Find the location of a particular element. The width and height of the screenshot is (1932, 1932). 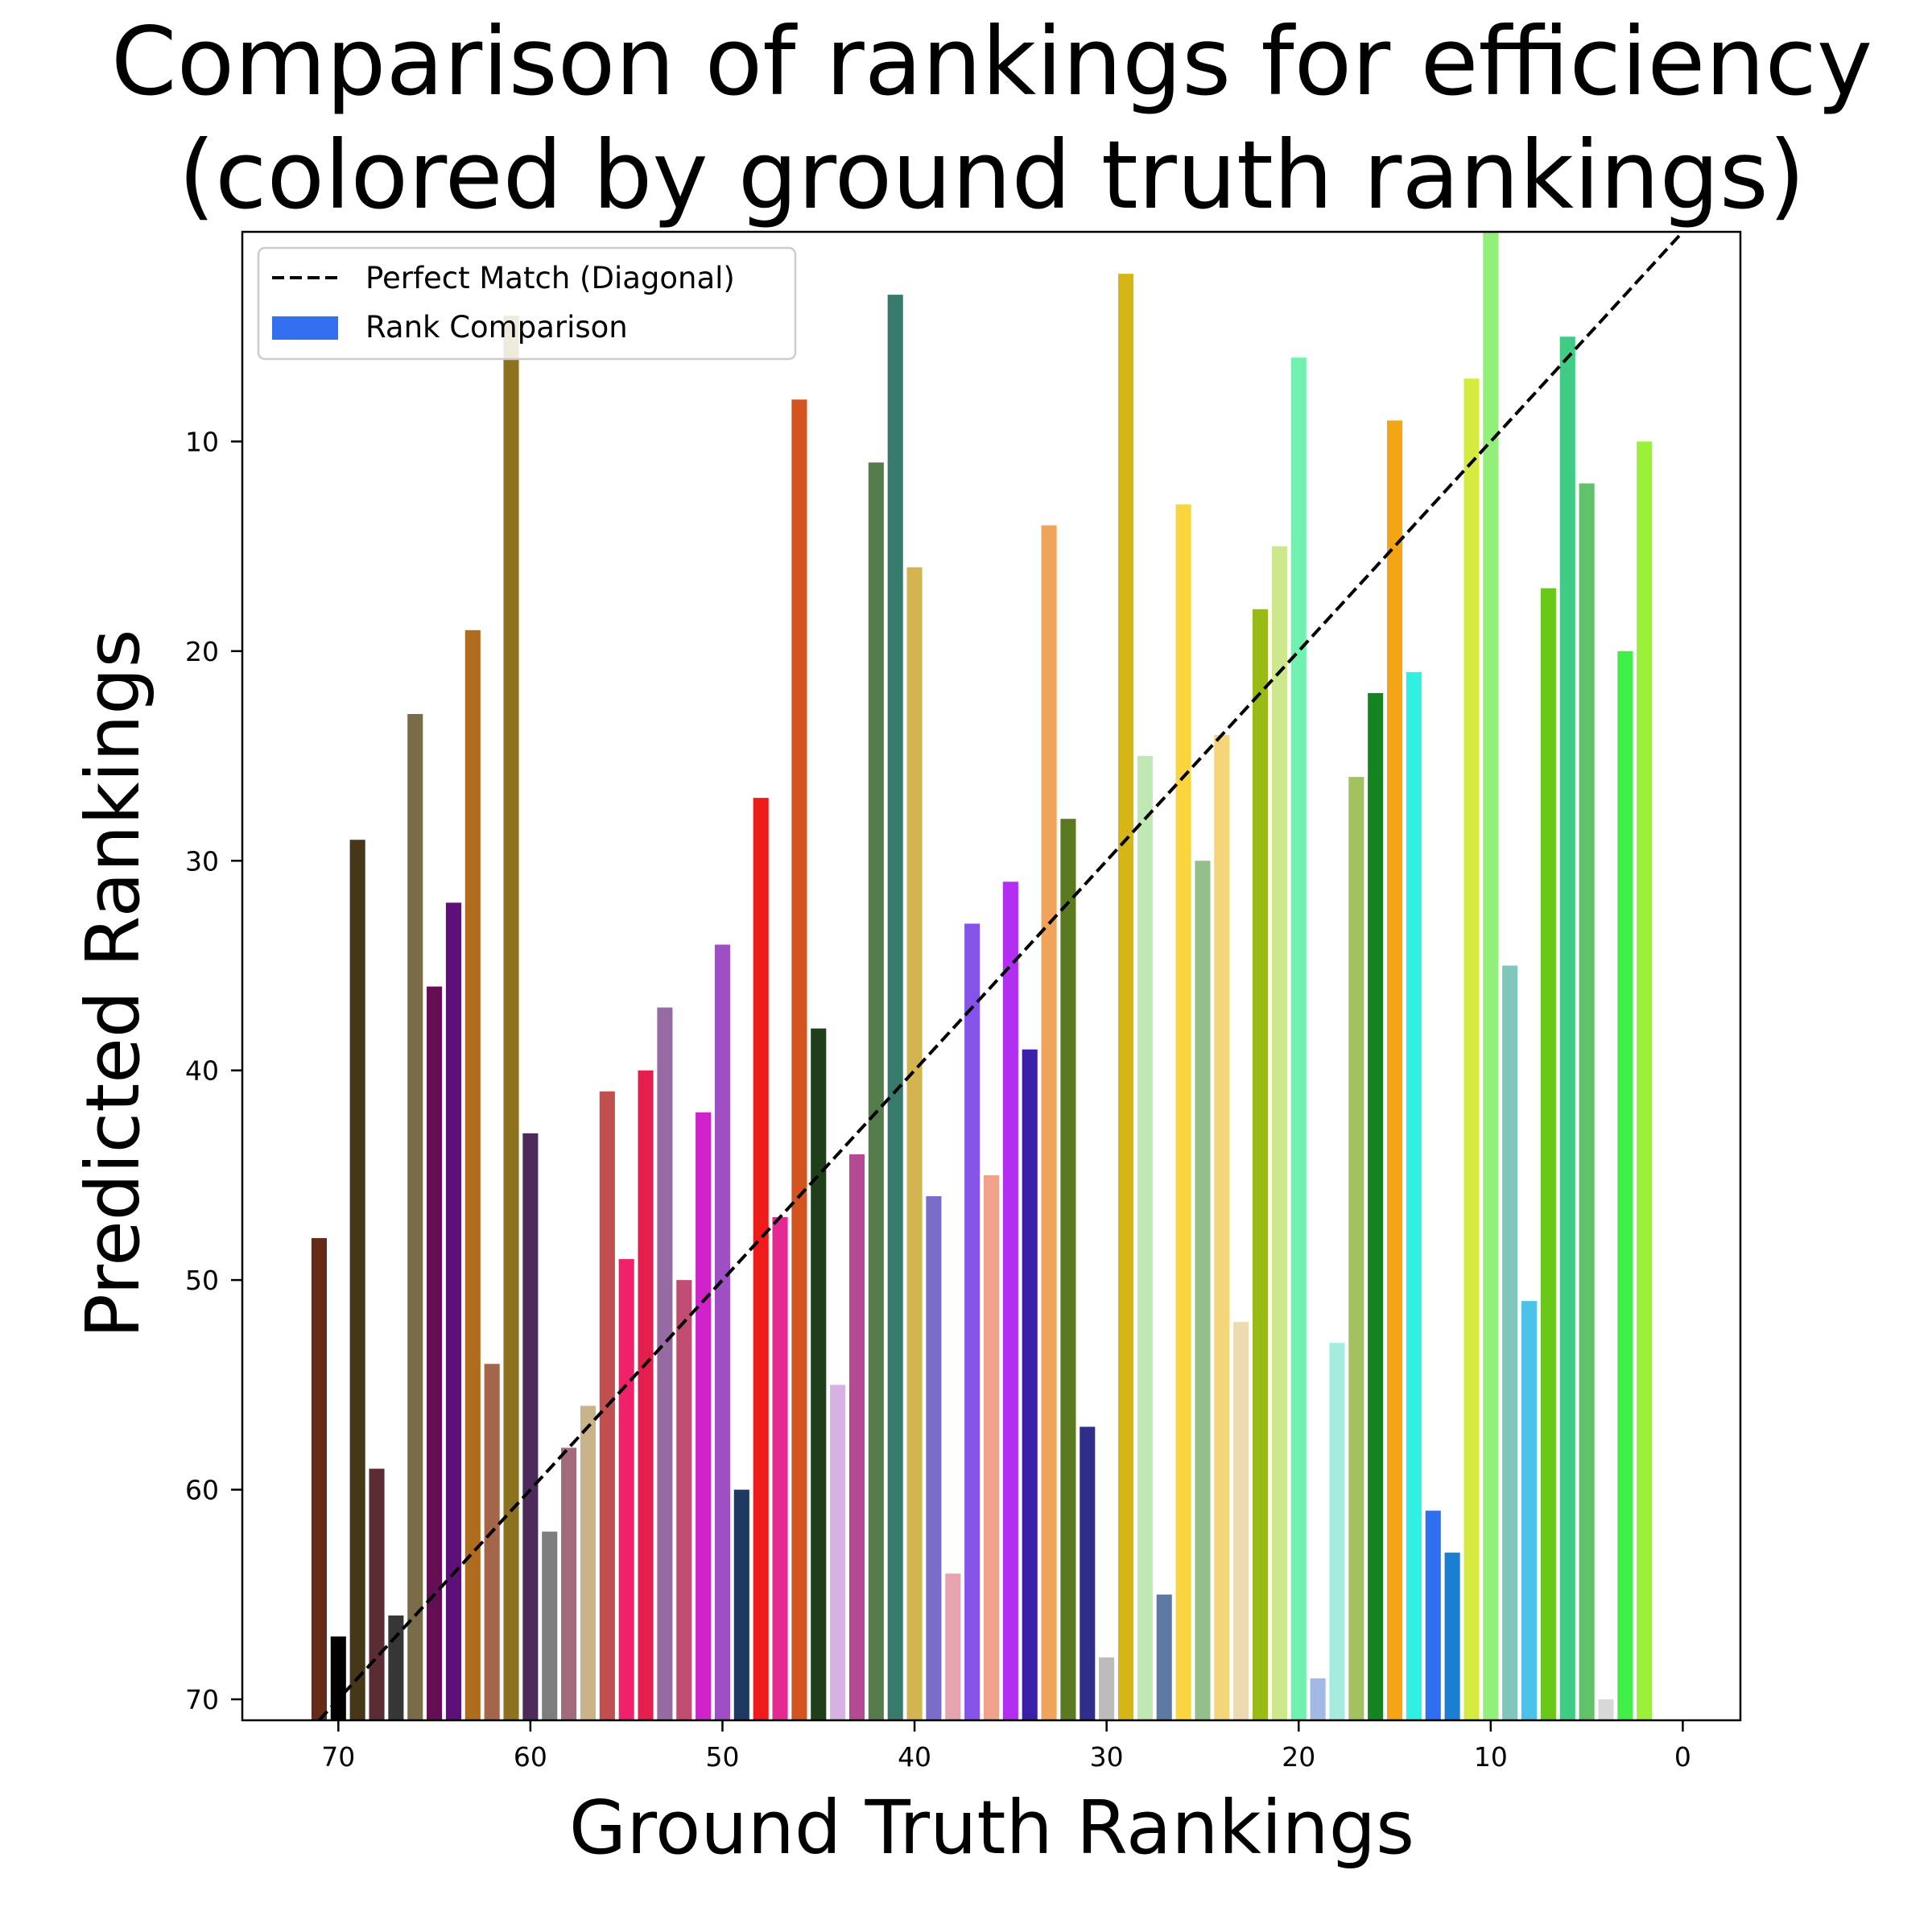

x-tick-label: 30 is located at coordinates (1107, 1757).